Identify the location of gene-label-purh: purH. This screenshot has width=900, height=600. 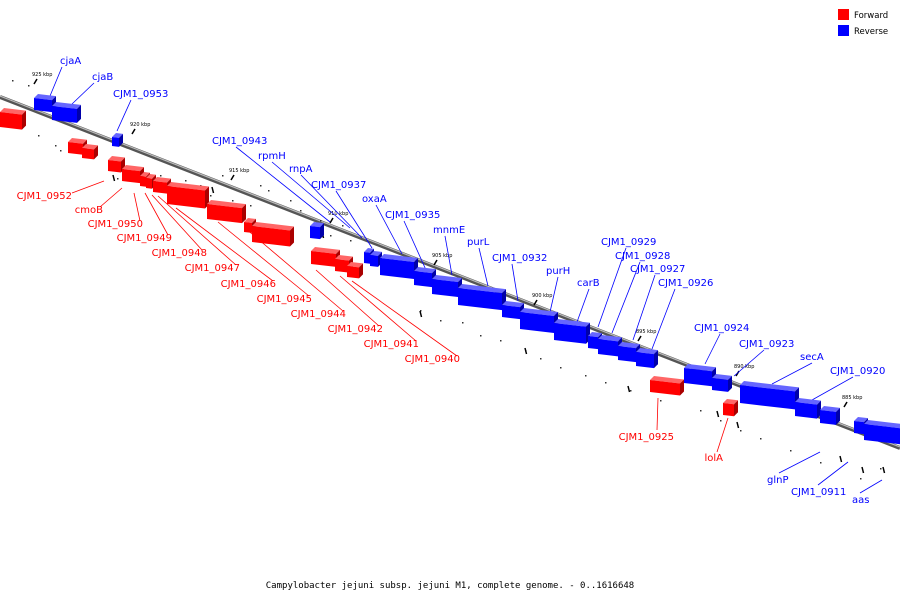
(558, 271).